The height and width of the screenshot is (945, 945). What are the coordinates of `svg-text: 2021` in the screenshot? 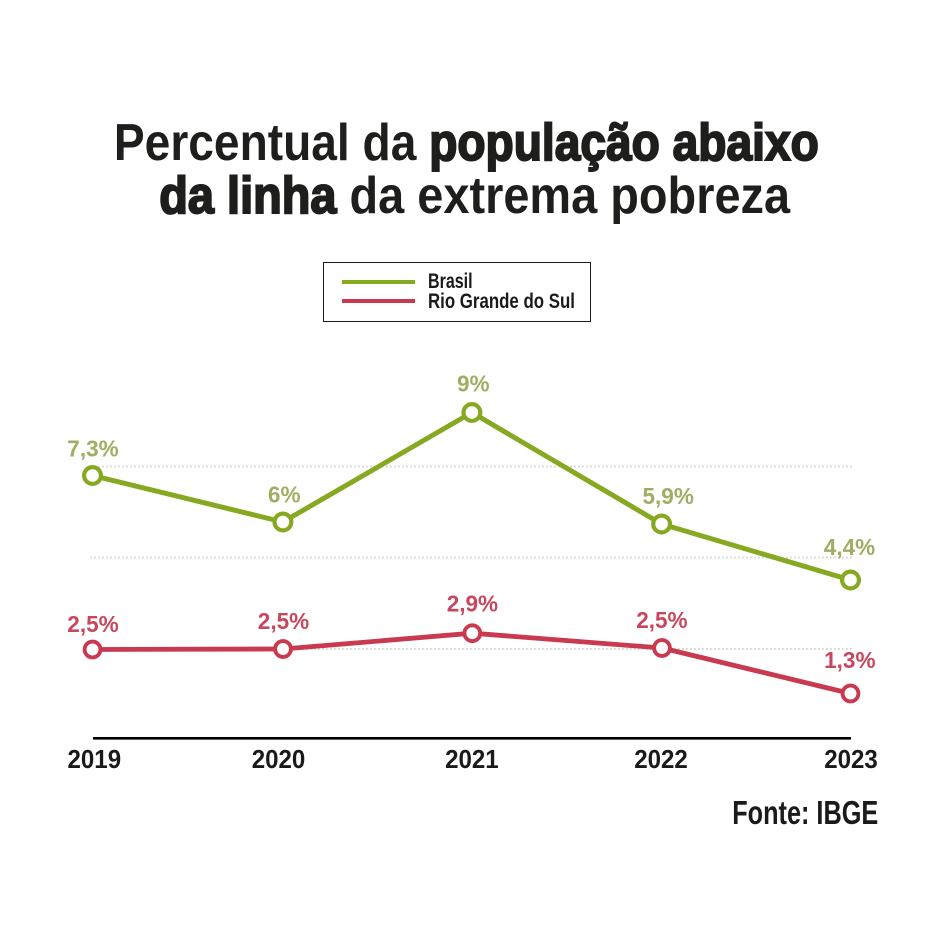 It's located at (472, 759).